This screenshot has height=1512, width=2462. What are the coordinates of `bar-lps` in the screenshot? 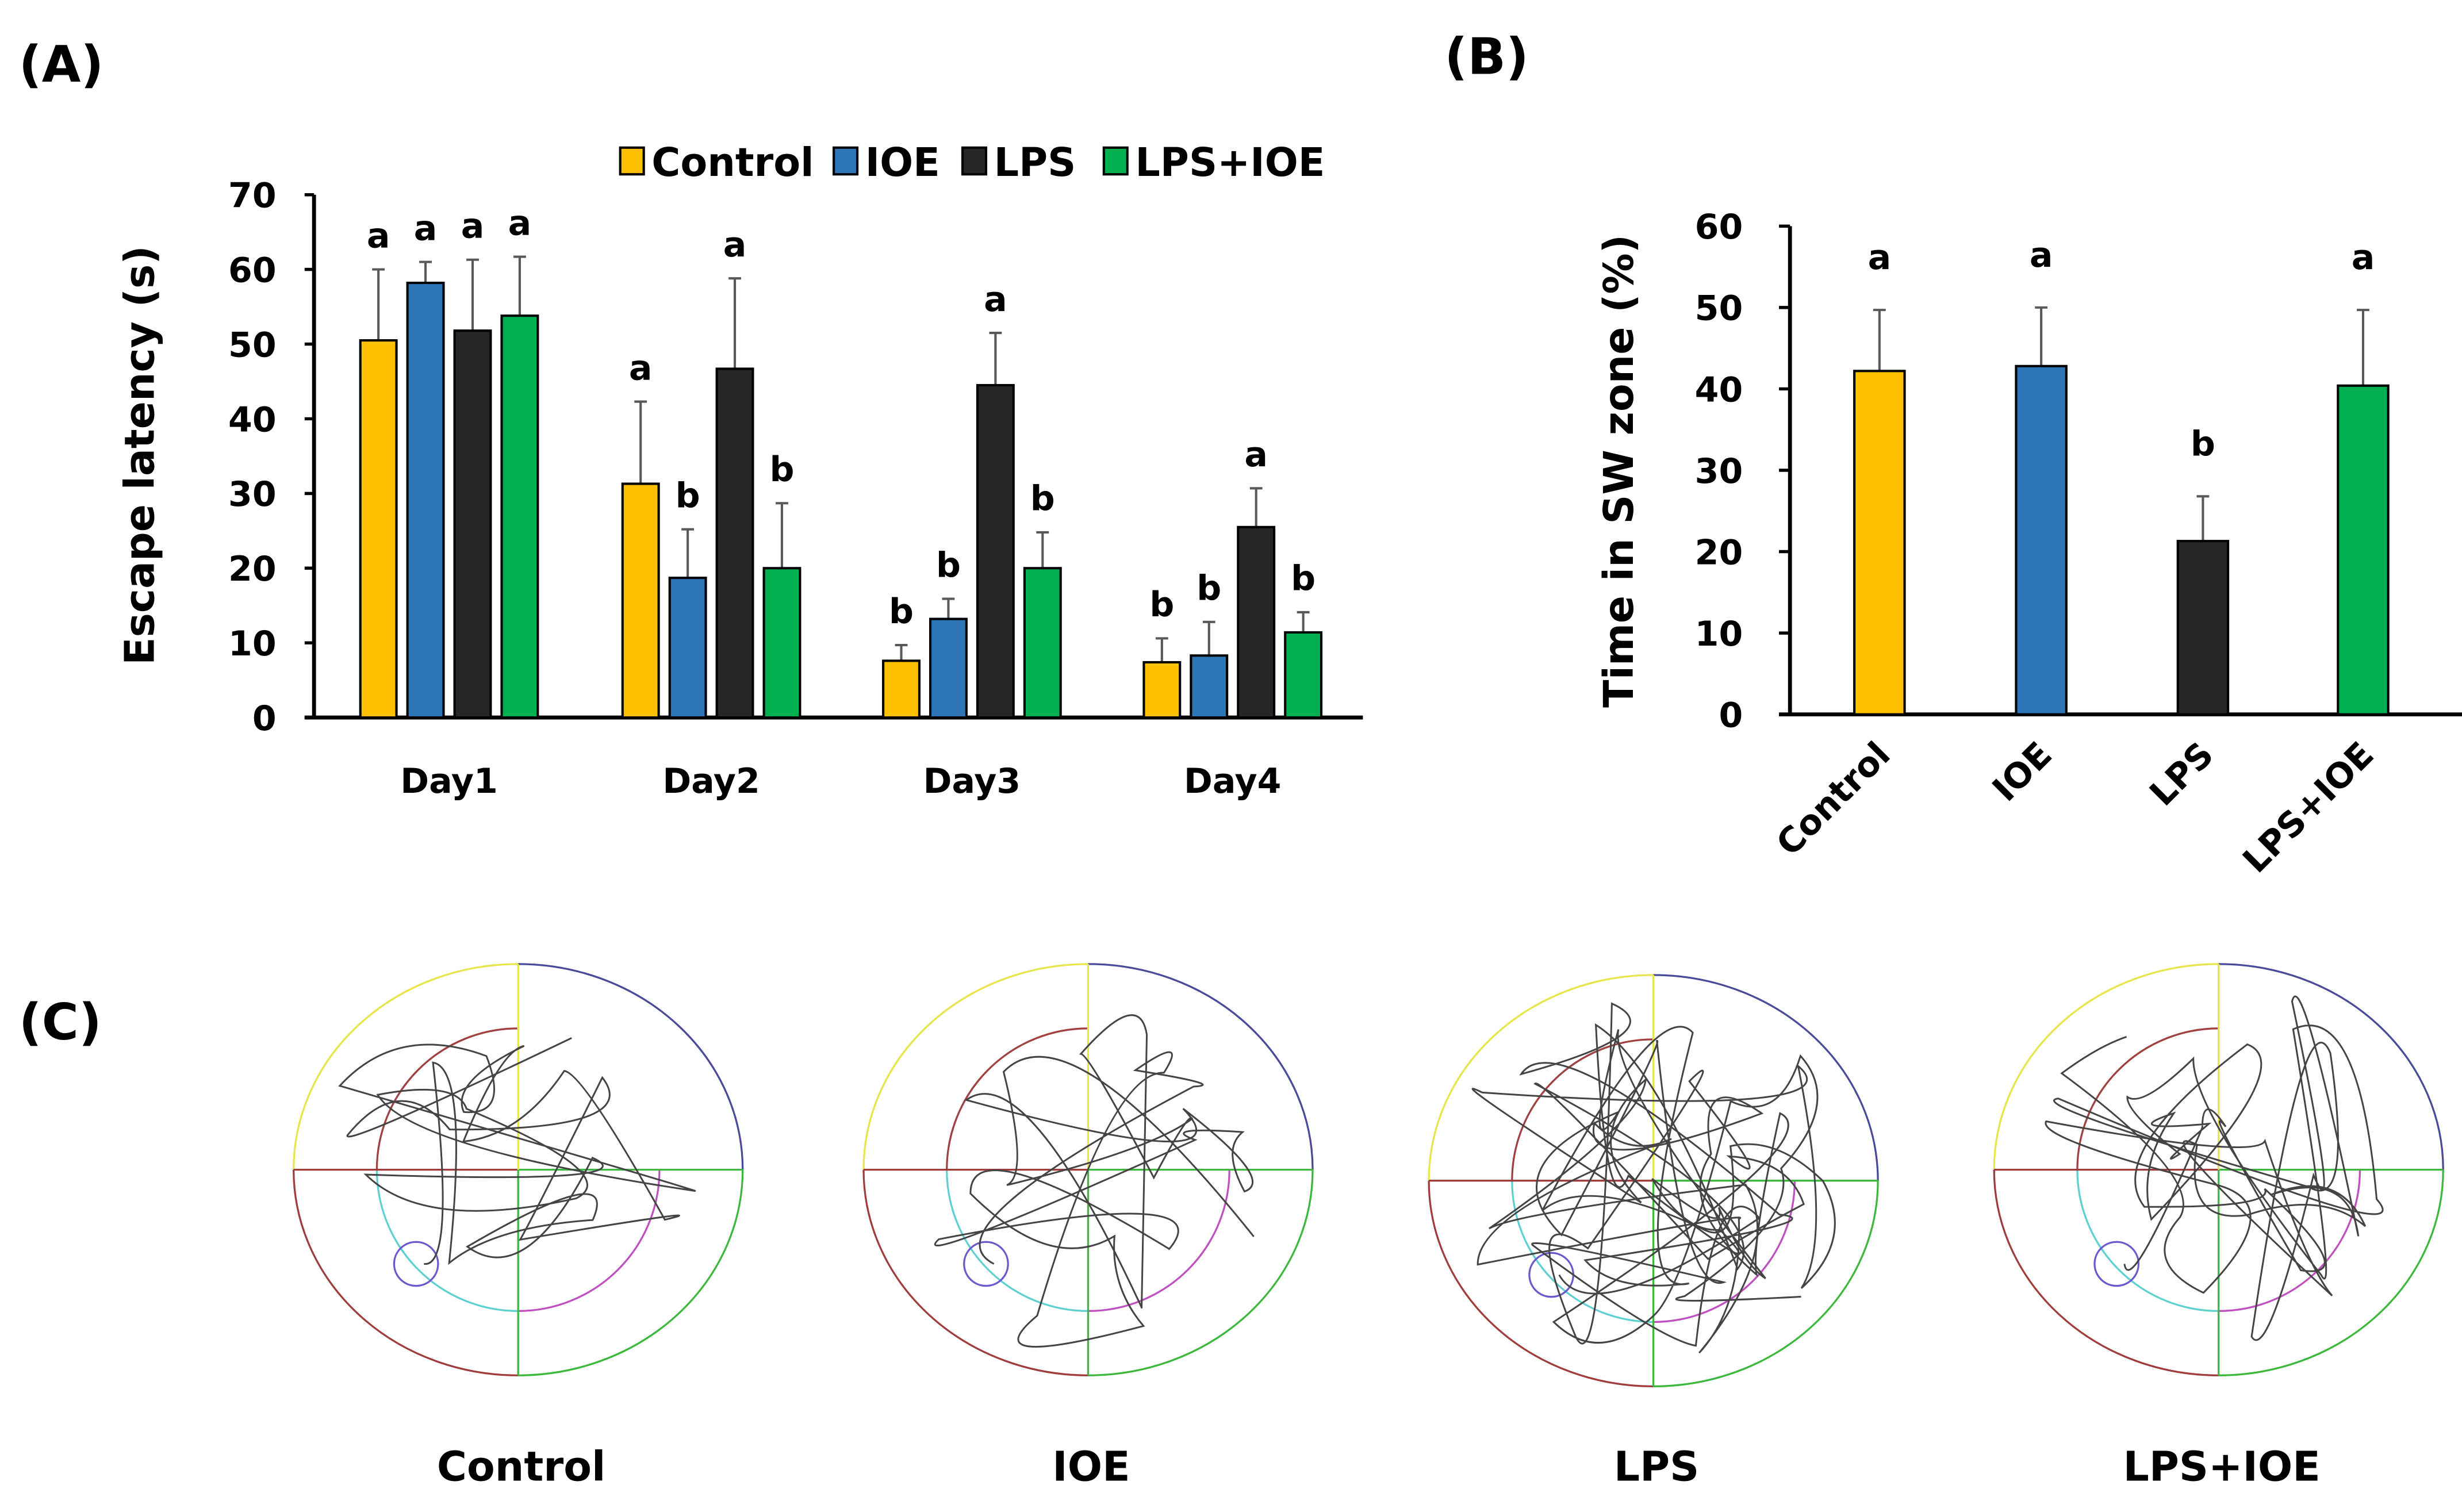 It's located at (2203, 628).